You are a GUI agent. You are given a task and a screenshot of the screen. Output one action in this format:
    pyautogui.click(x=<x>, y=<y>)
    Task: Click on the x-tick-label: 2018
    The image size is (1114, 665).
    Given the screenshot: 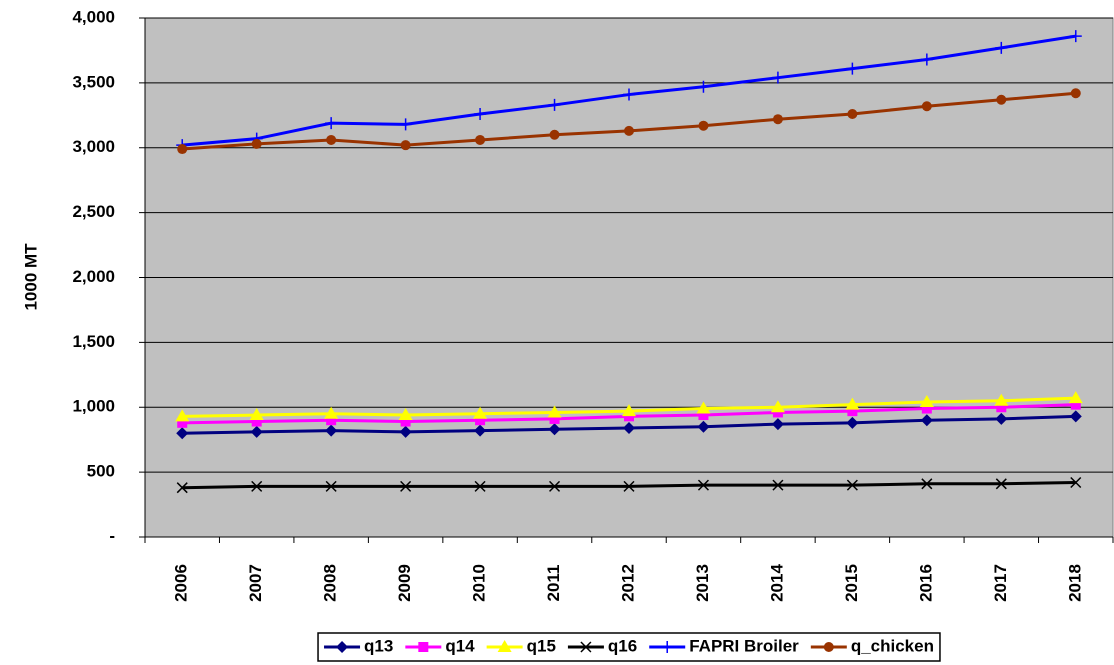 What is the action you would take?
    pyautogui.click(x=1074, y=583)
    